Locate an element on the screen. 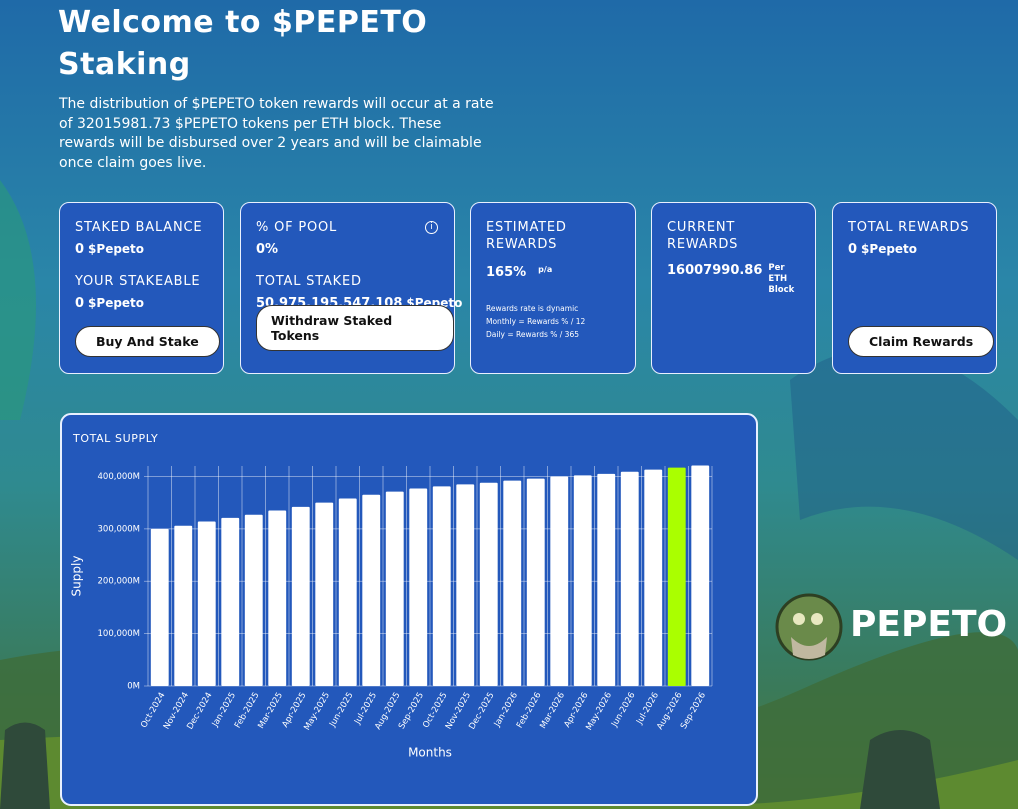 Image resolution: width=1018 pixels, height=809 pixels. x-axis-label: Months is located at coordinates (430, 753).